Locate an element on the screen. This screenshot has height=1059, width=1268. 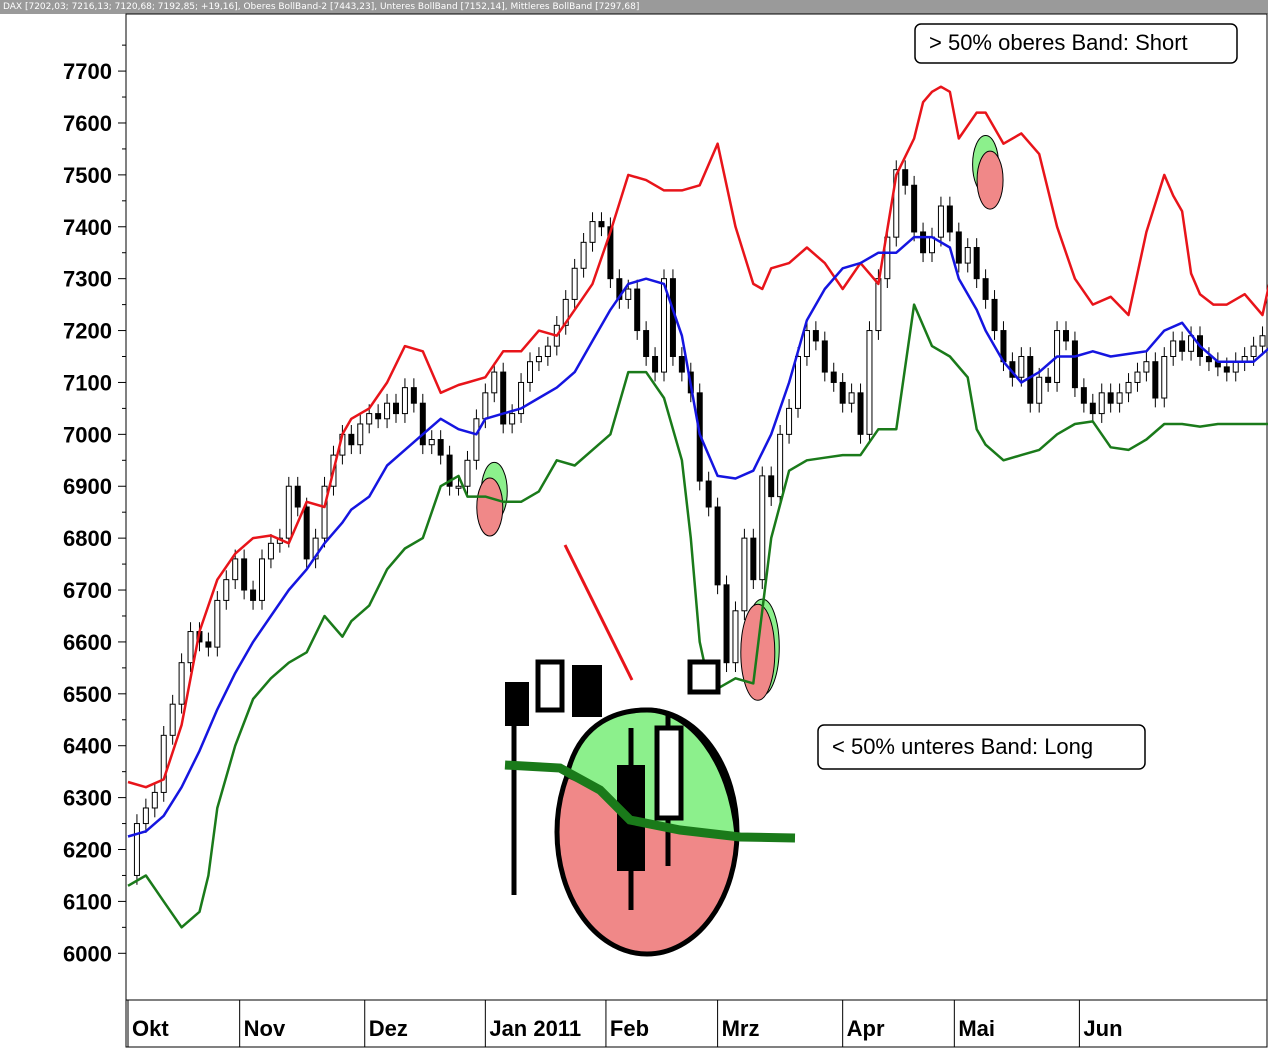
y-tick-label: 7300 is located at coordinates (87, 279).